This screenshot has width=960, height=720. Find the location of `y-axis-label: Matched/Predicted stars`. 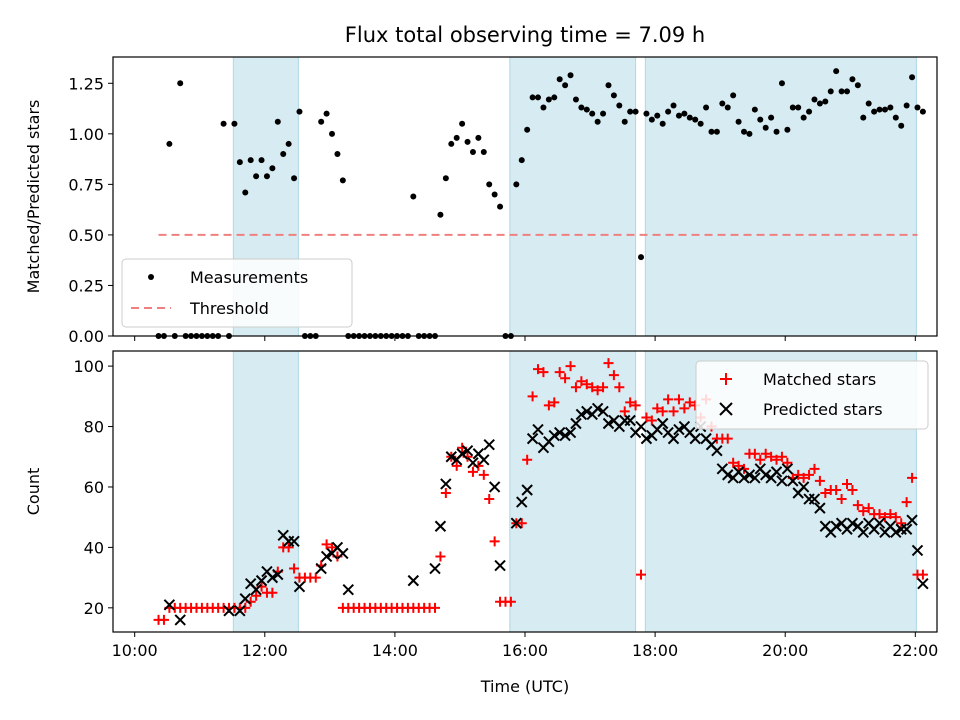

y-axis-label: Matched/Predicted stars is located at coordinates (33, 197).